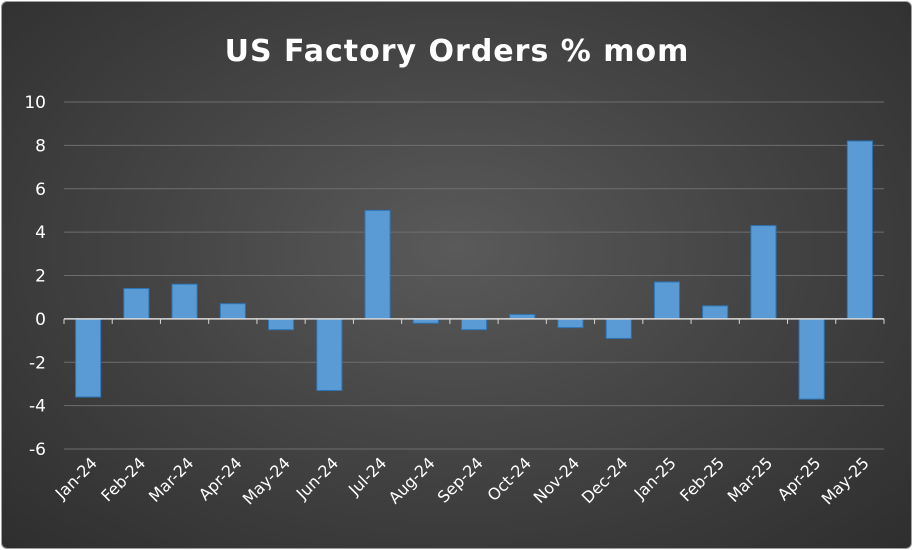 The height and width of the screenshot is (550, 913). Describe the element at coordinates (799, 478) in the screenshot. I see `x-tick-label: Apr-25` at that location.